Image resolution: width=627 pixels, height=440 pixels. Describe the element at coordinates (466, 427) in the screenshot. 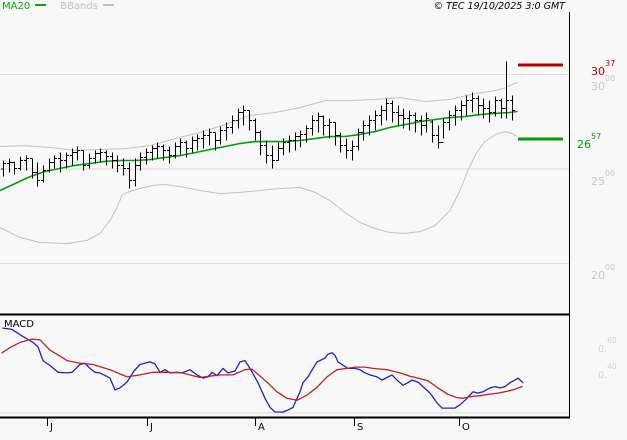

I see `month-label: O` at that location.